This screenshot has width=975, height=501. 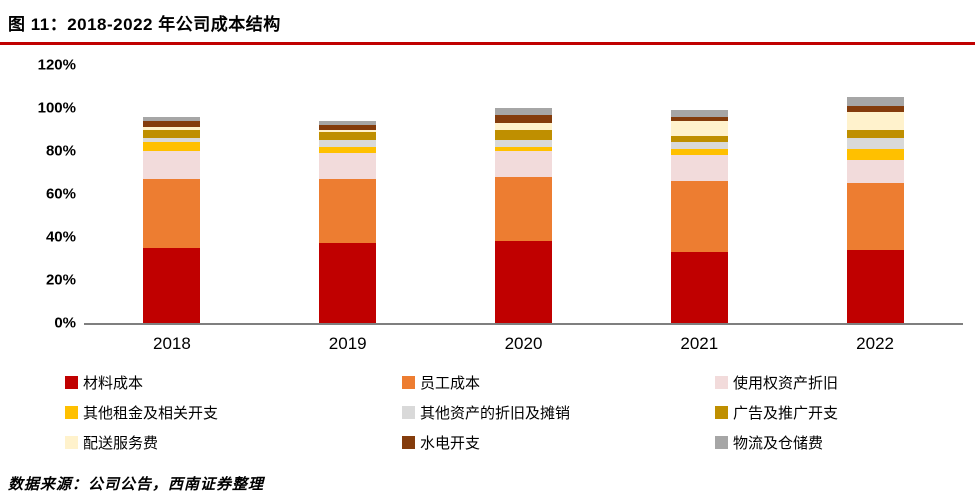 What do you see at coordinates (121, 443) in the screenshot?
I see `legend-label: 配送服务费` at bounding box center [121, 443].